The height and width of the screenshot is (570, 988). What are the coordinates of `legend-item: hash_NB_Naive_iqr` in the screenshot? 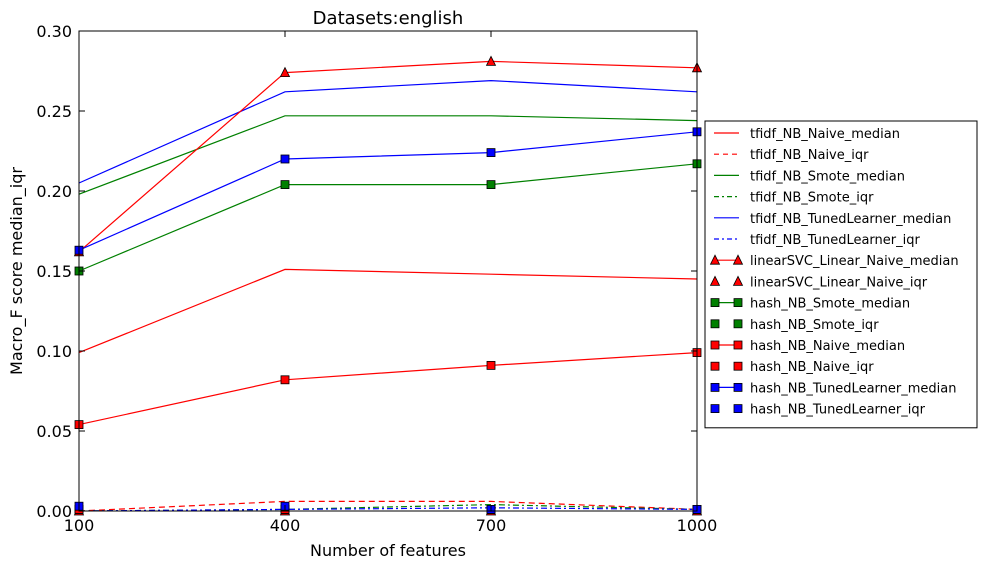 It's located at (792, 367).